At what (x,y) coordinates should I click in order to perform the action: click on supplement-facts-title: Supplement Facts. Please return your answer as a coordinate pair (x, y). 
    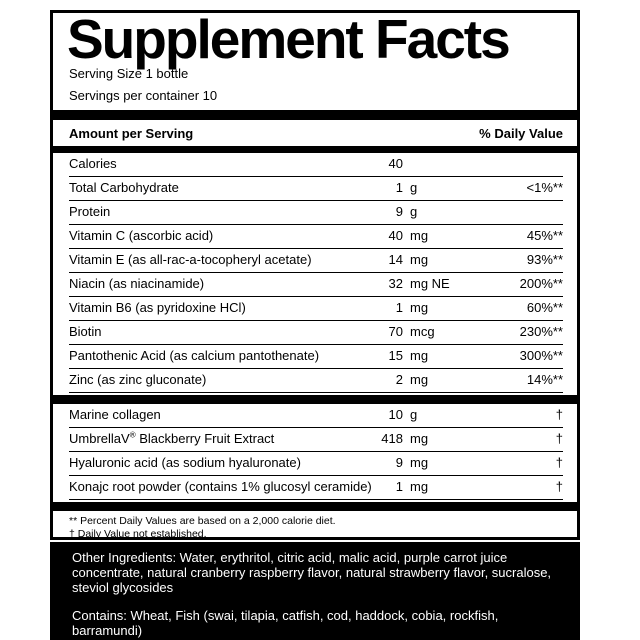
    Looking at the image, I should click on (289, 40).